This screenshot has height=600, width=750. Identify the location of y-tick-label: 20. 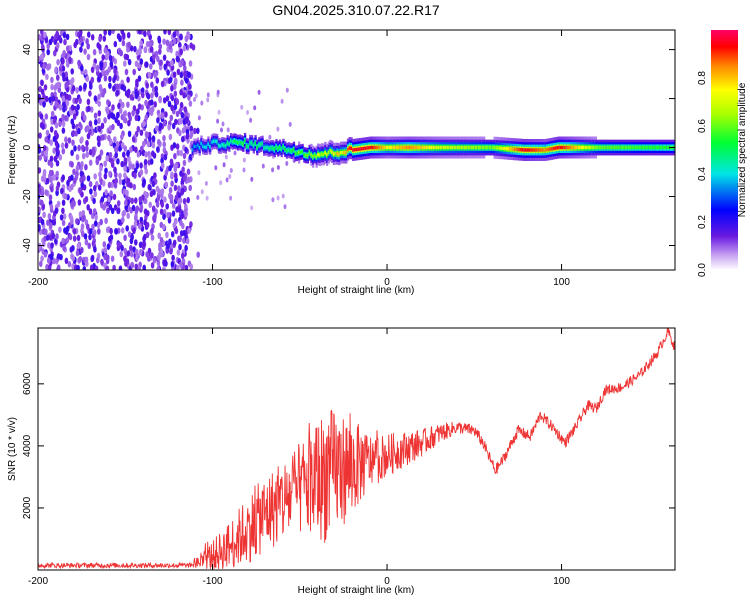
(27, 99).